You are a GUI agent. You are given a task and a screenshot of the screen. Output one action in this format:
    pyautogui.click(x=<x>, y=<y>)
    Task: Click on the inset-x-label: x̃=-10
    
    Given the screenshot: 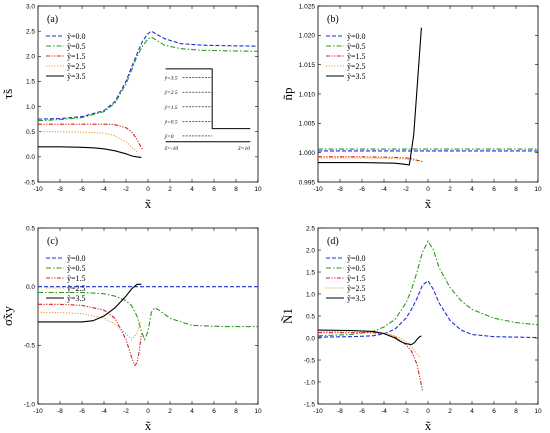 What is the action you would take?
    pyautogui.click(x=171, y=149)
    